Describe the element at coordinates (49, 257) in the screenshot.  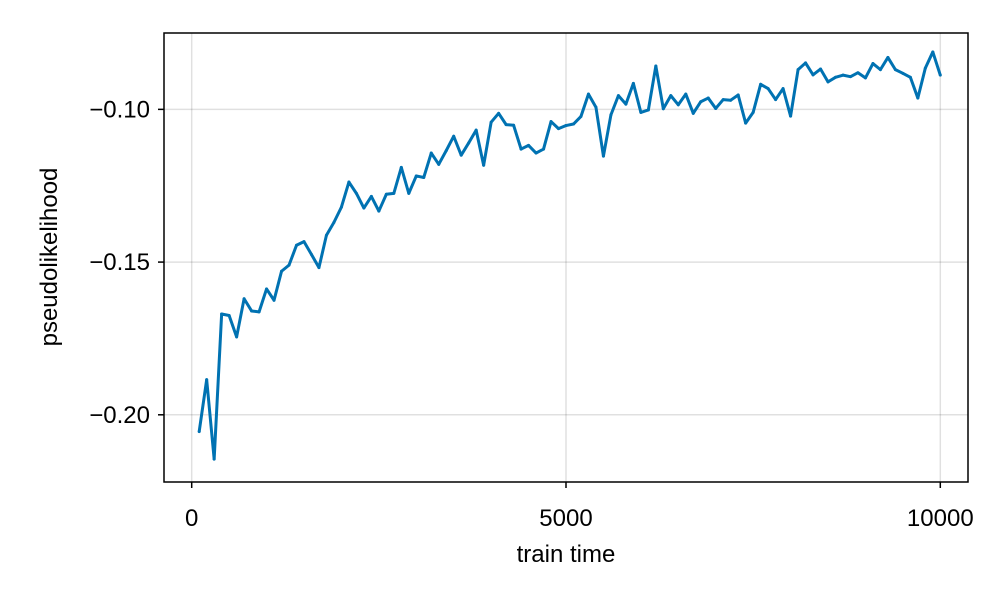
I see `y-axis-label: pseudolikelihood` at that location.